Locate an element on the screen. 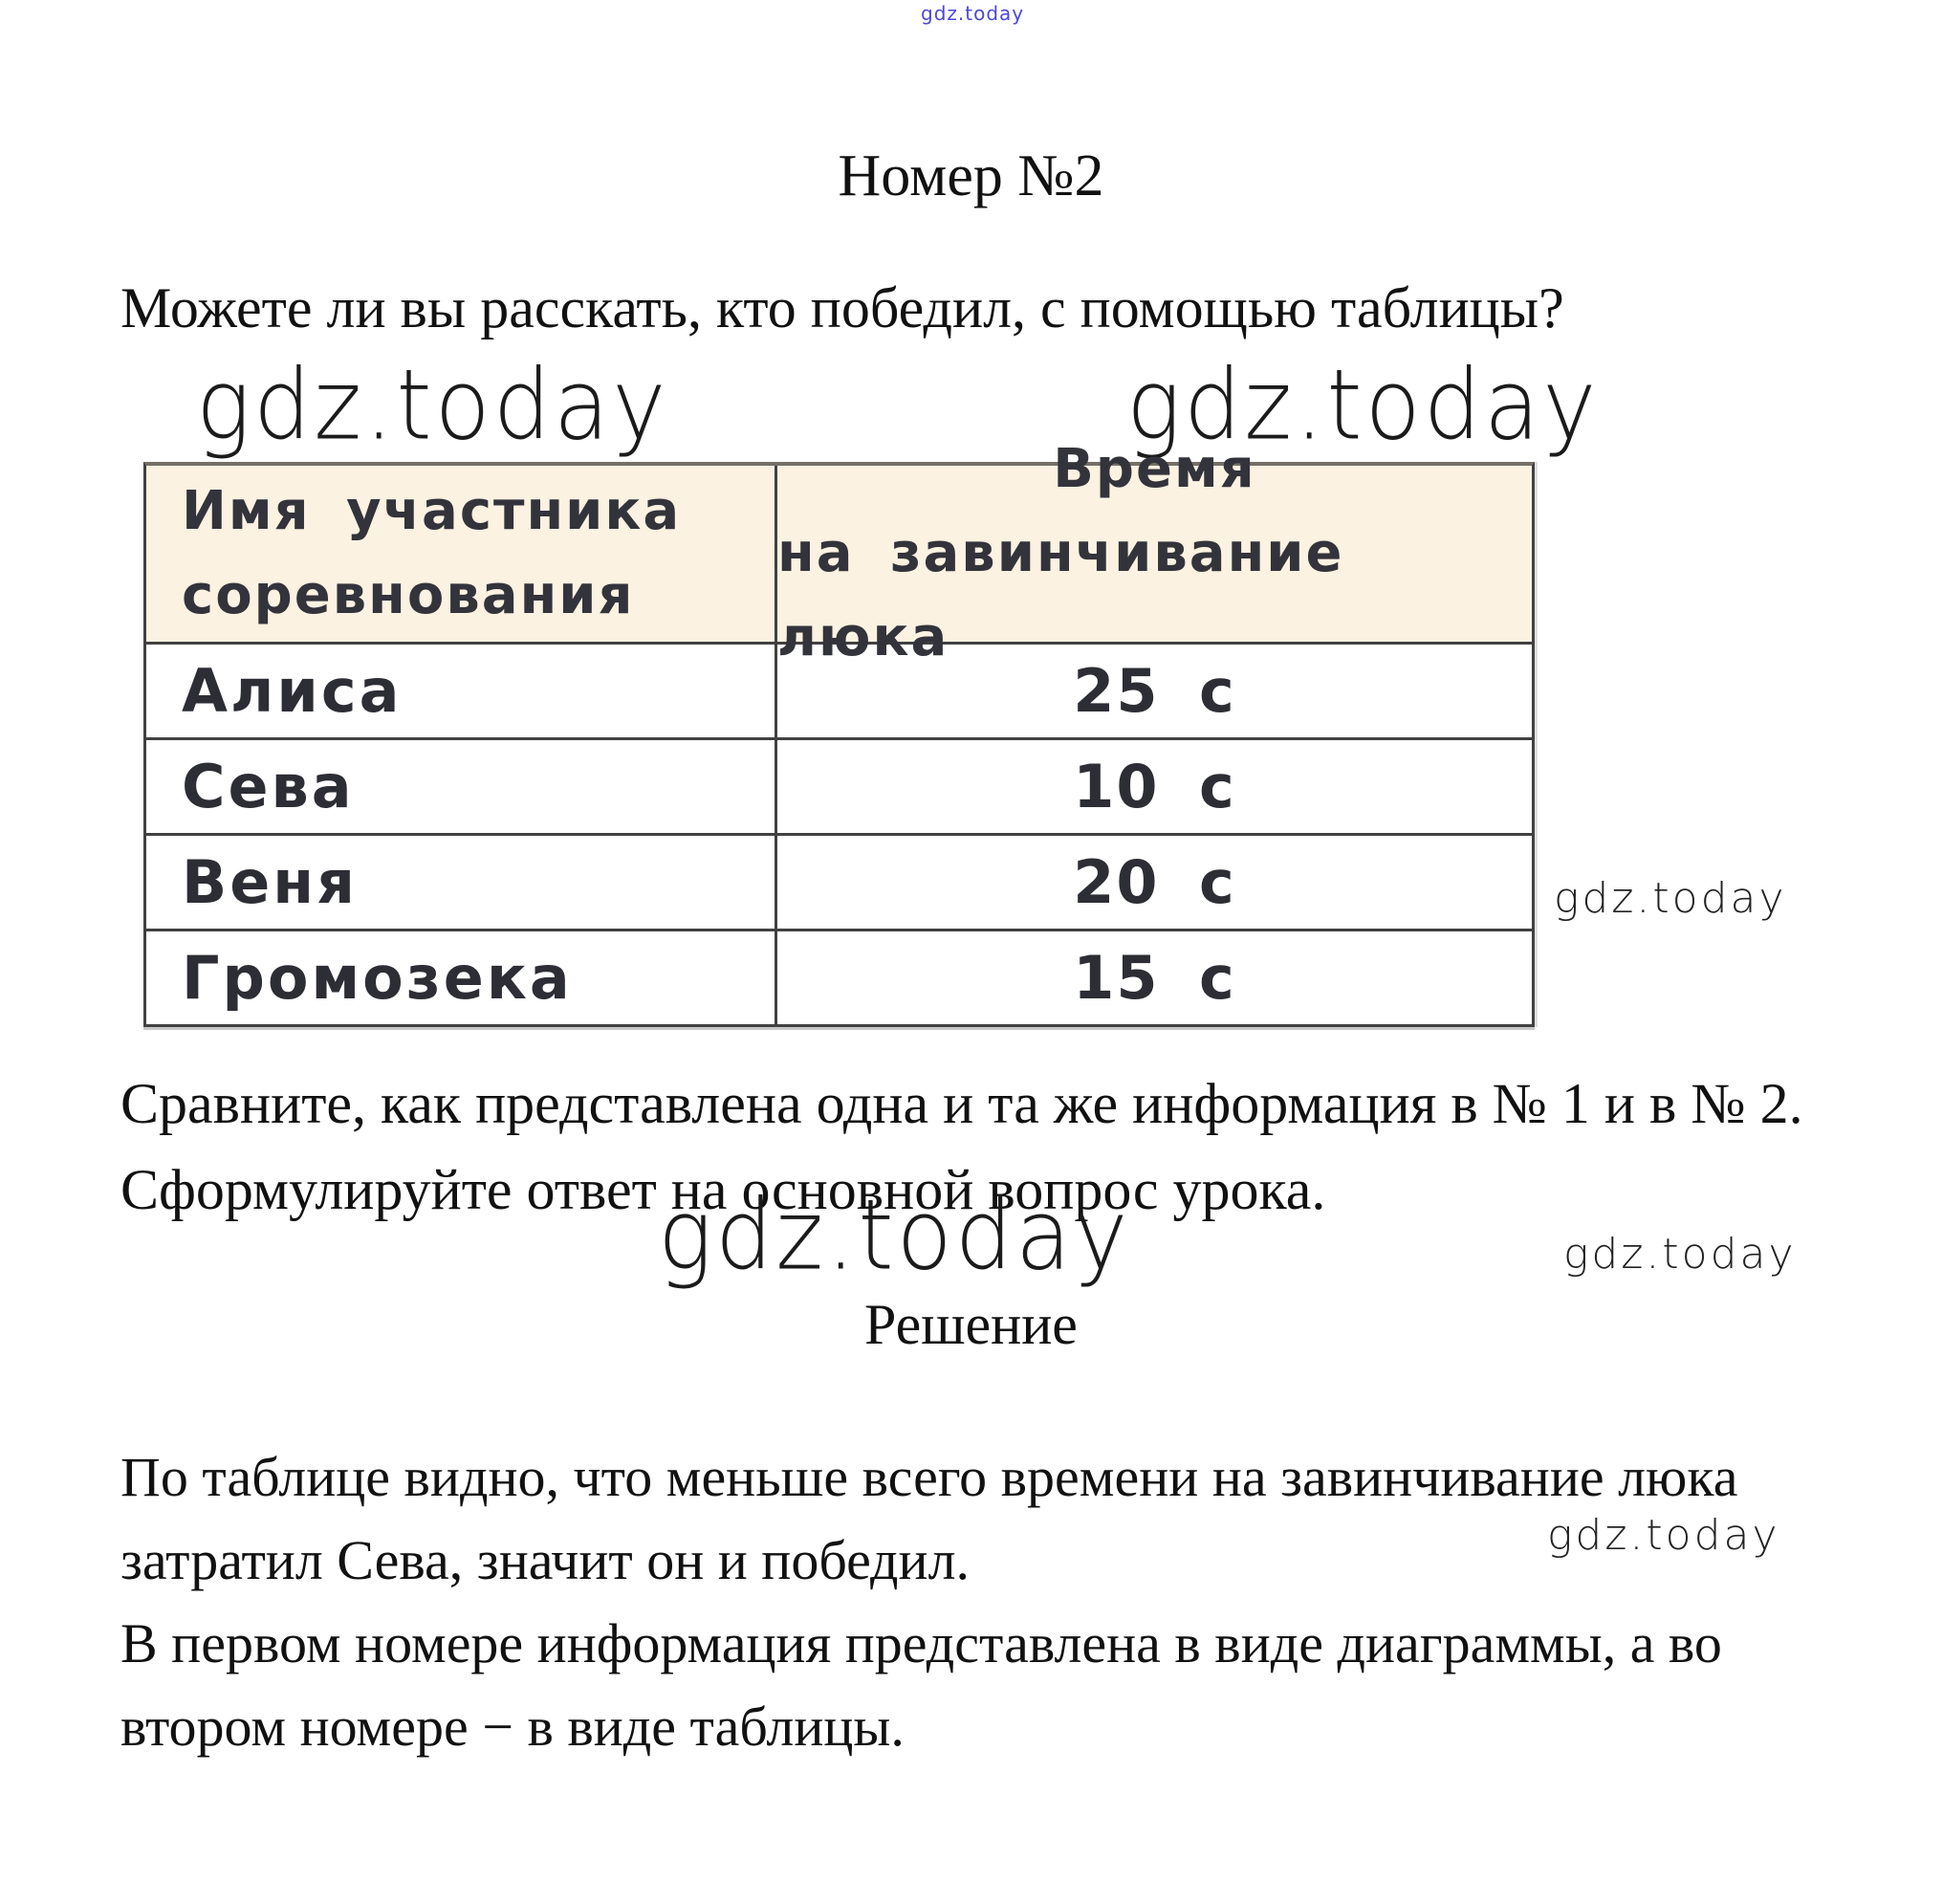 The image size is (1942, 1904). table-row: Громозека 15 с is located at coordinates (839, 978).